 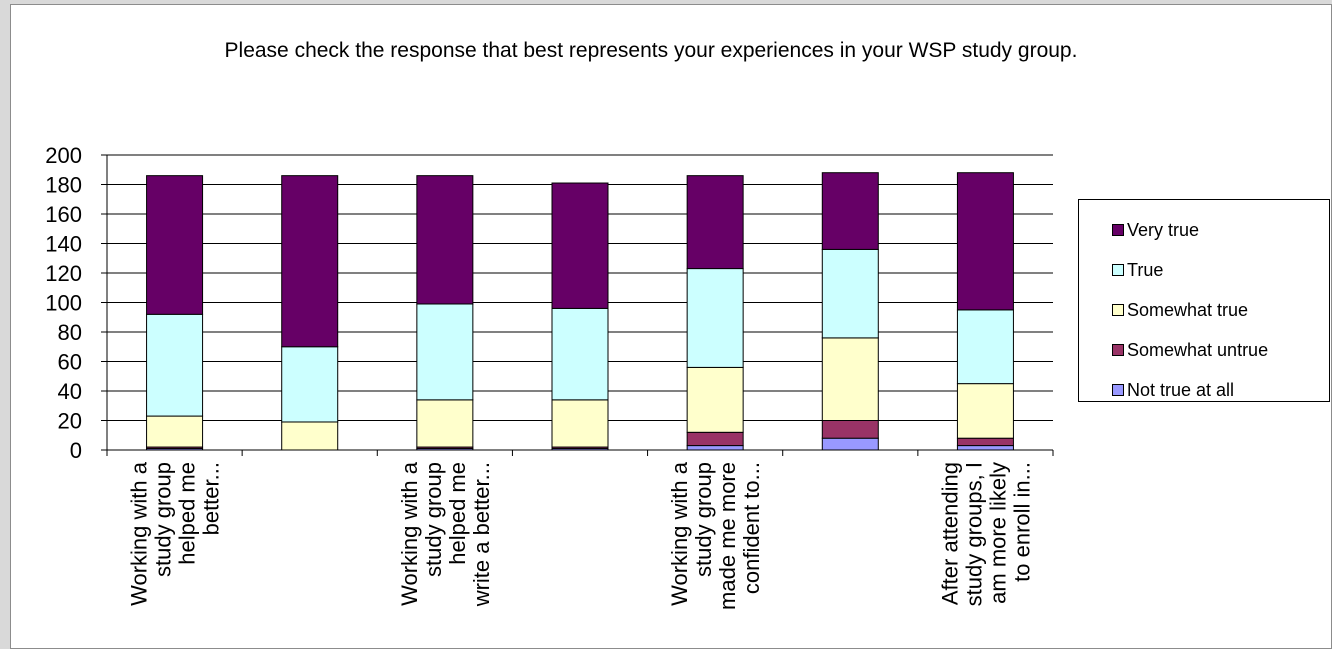 I want to click on legend-label: True, so click(x=1145, y=269).